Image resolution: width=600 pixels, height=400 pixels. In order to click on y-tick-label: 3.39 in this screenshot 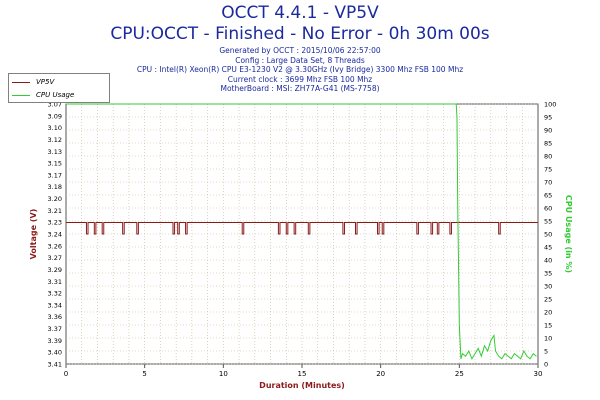, I will do `click(55, 341)`.